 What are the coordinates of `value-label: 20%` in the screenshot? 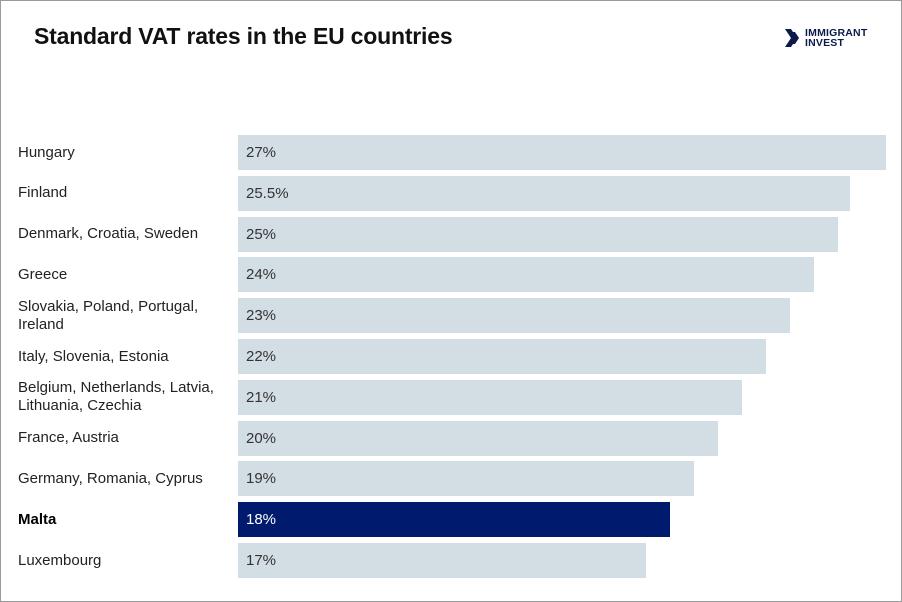 It's located at (261, 438).